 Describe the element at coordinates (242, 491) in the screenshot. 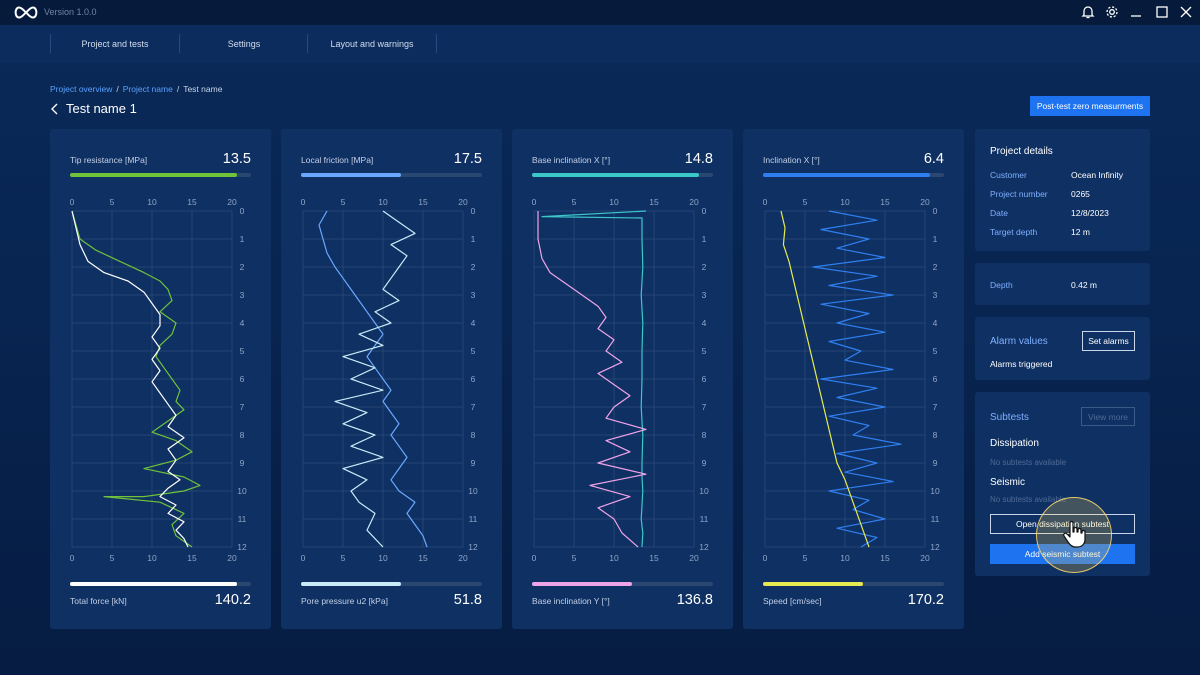

I see `depth-tick-label: 10` at that location.